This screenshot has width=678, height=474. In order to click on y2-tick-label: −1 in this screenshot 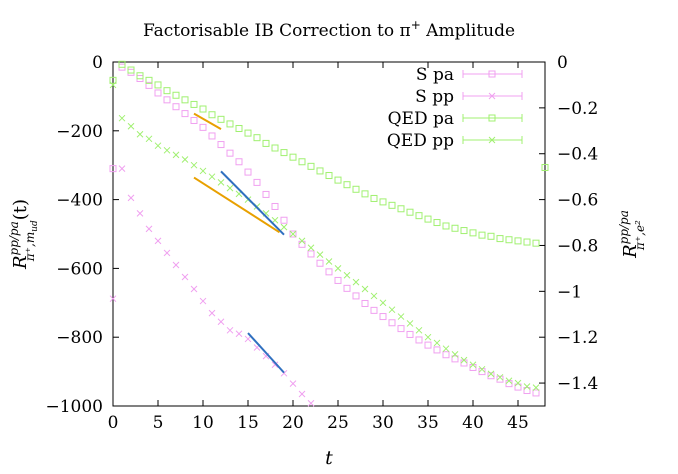, I will do `click(569, 292)`.